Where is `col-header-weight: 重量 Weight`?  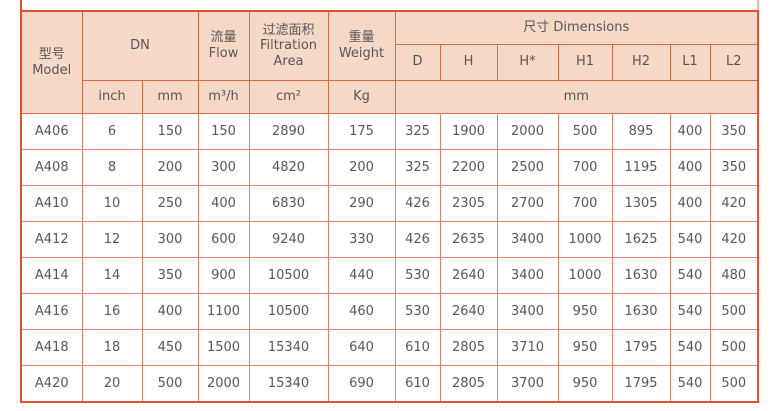
col-header-weight: 重量 Weight is located at coordinates (361, 45).